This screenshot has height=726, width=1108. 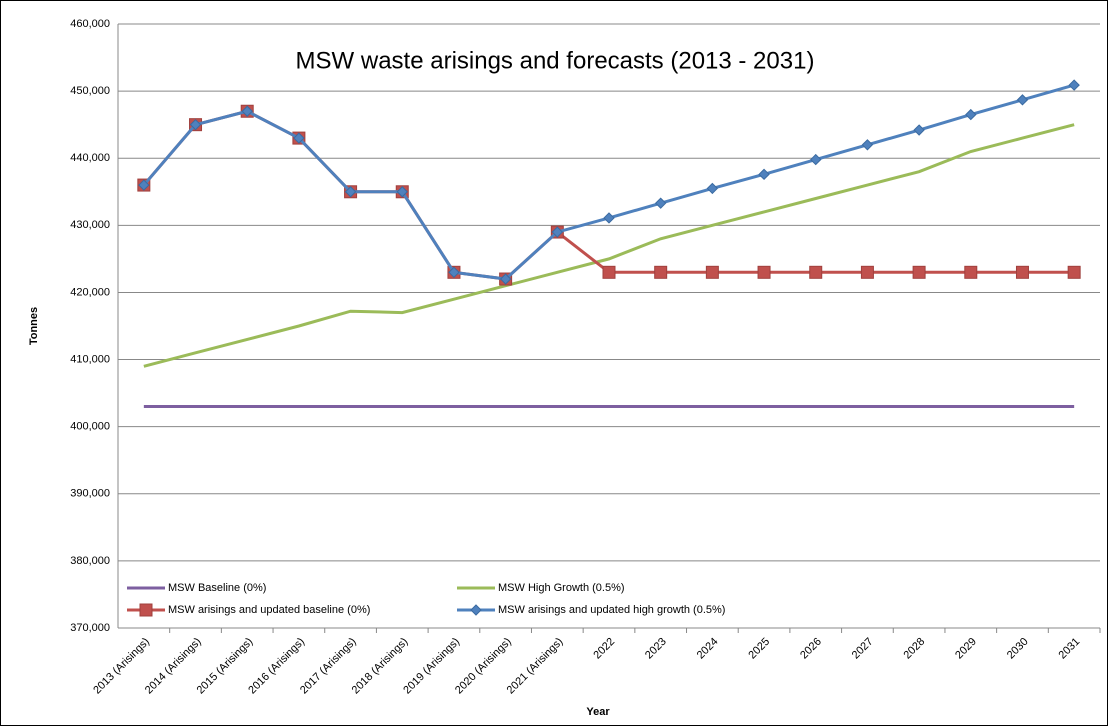 What do you see at coordinates (90, 24) in the screenshot?
I see `y-tick-label: 460,000` at bounding box center [90, 24].